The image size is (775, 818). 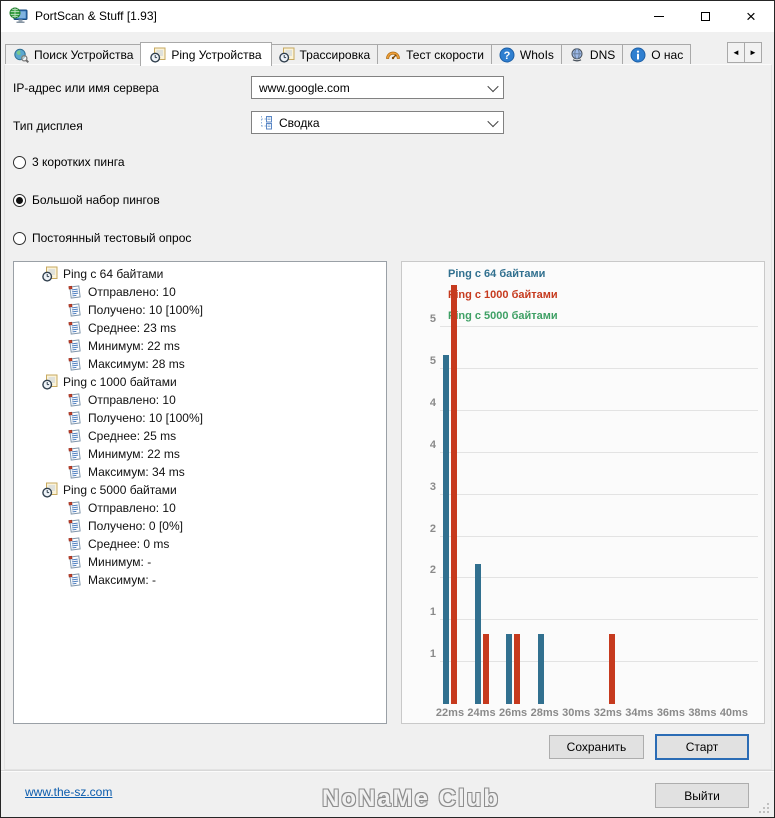 I want to click on tab-about: О нас, so click(x=657, y=54).